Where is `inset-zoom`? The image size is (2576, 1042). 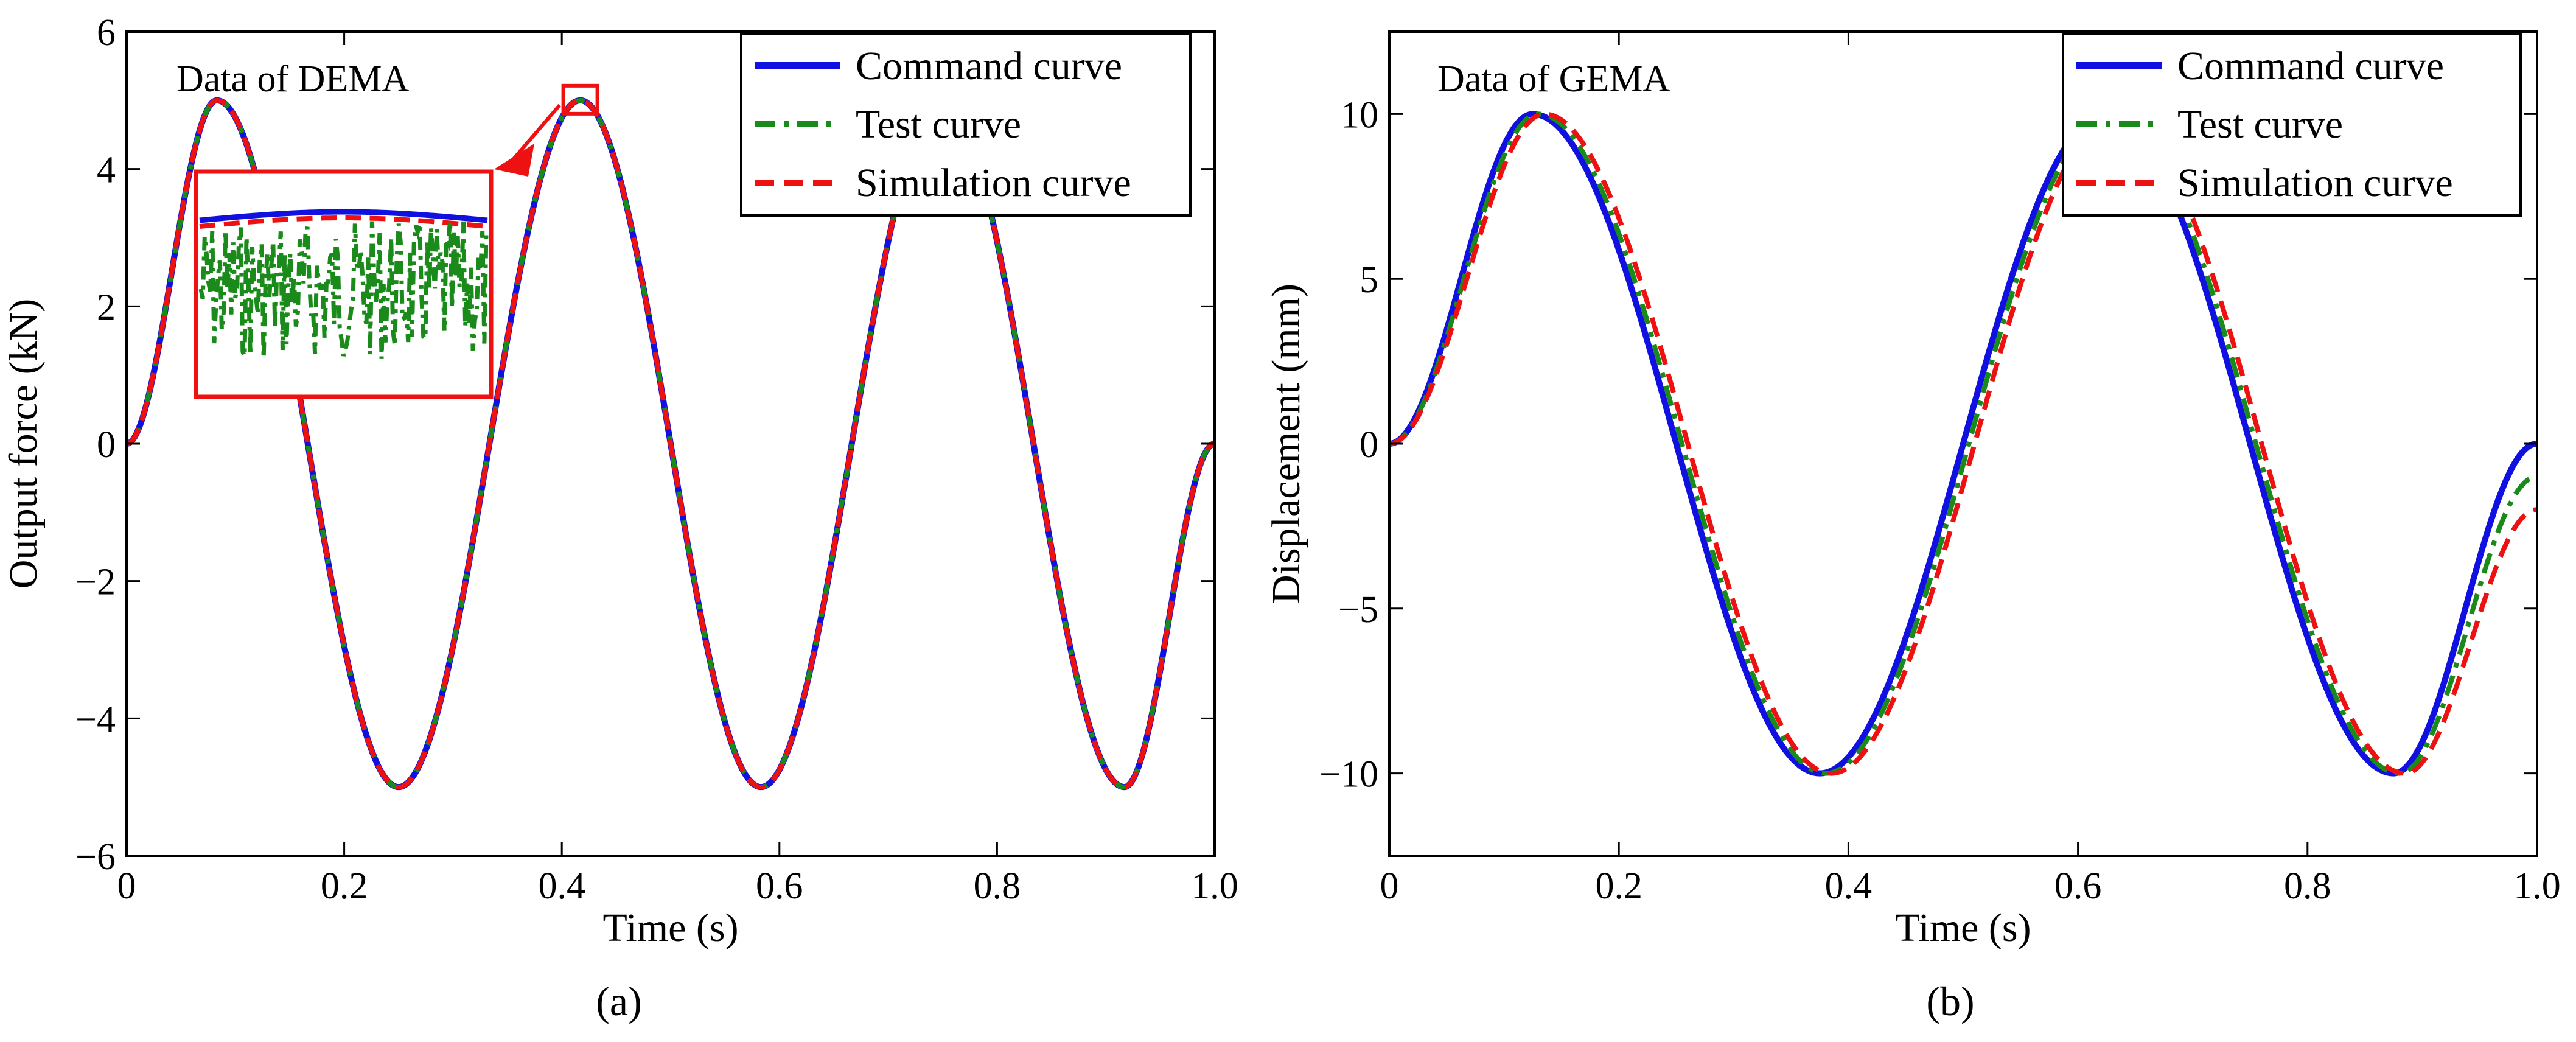
inset-zoom is located at coordinates (396, 241).